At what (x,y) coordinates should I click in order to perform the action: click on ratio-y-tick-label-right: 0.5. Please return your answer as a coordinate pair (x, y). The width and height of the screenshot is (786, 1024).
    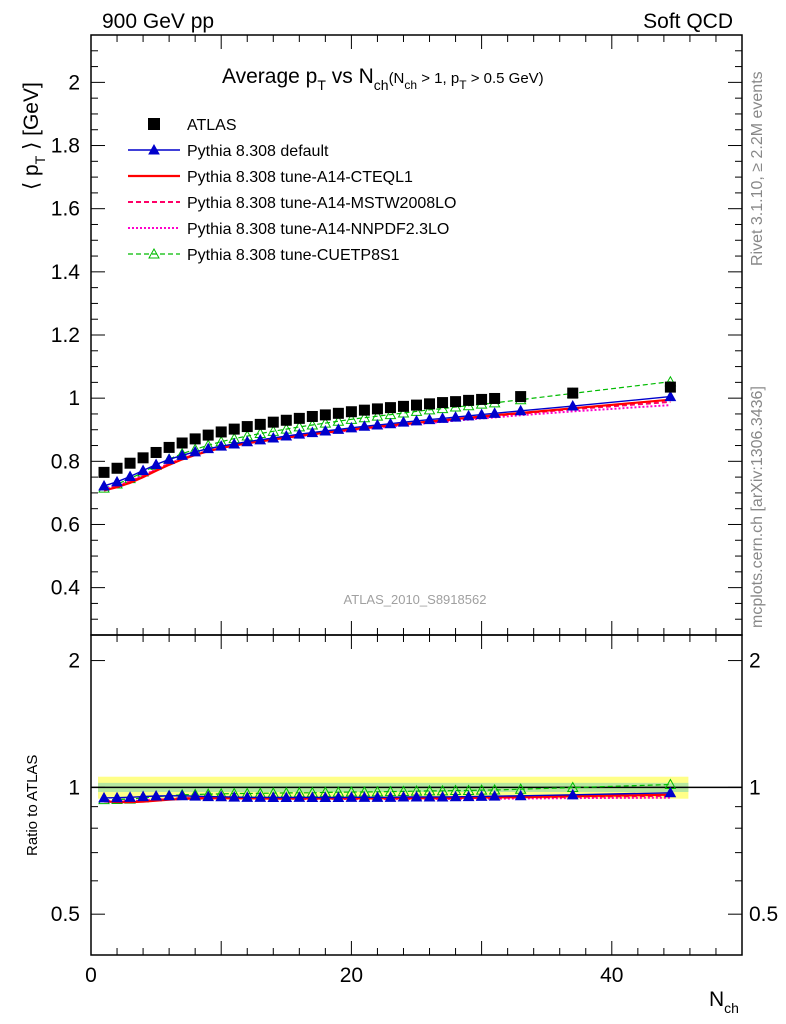
    Looking at the image, I should click on (763, 914).